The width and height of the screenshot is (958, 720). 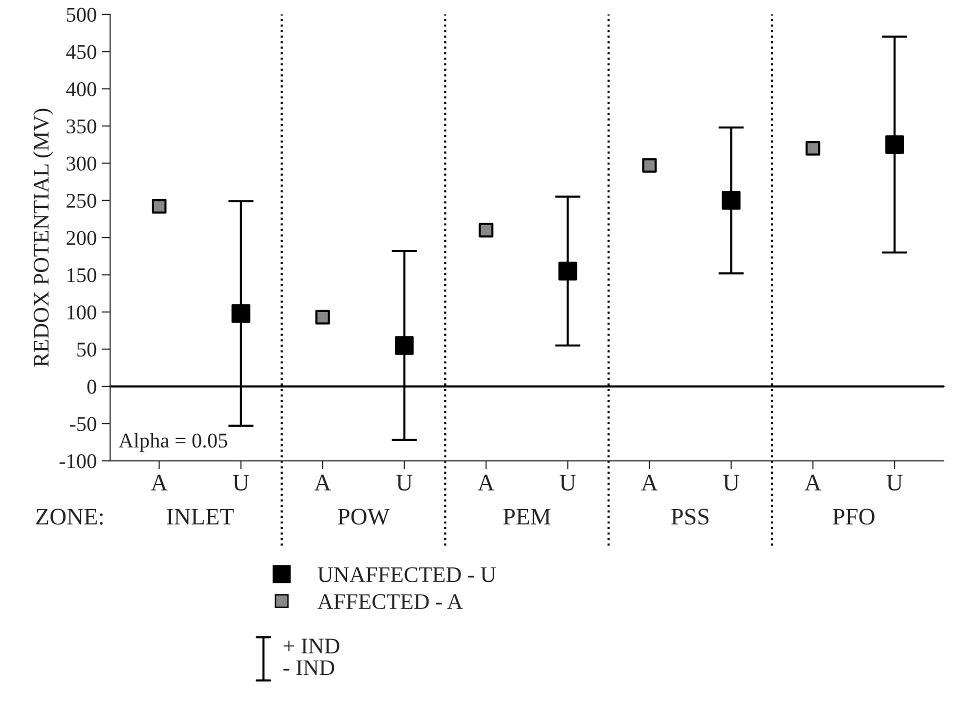 What do you see at coordinates (82, 275) in the screenshot?
I see `y-tick-label: 150` at bounding box center [82, 275].